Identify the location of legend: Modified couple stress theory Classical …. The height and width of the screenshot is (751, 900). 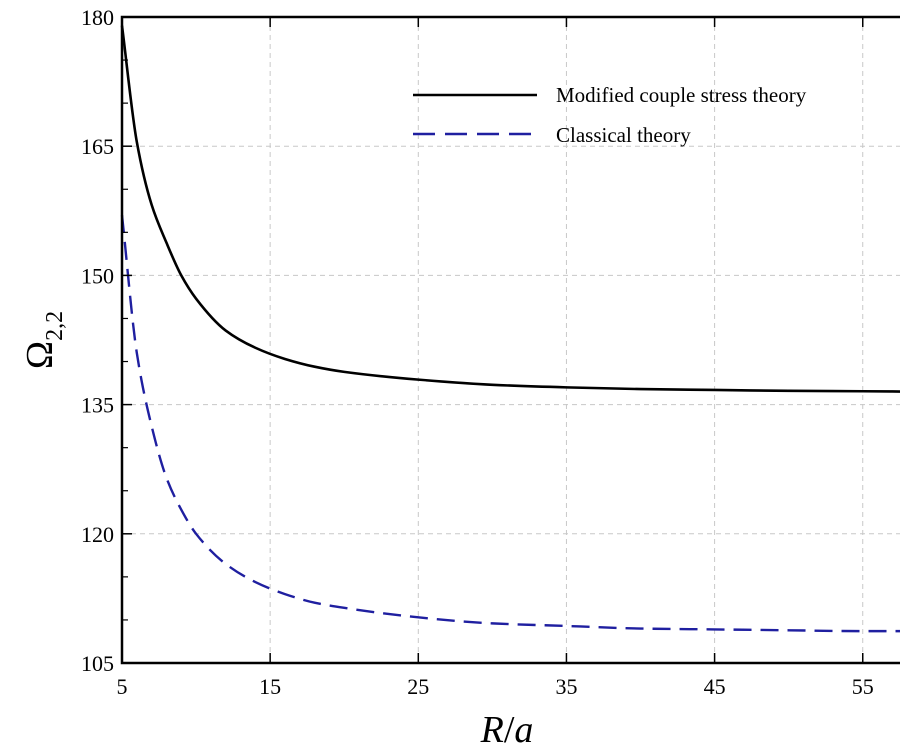
(610, 115).